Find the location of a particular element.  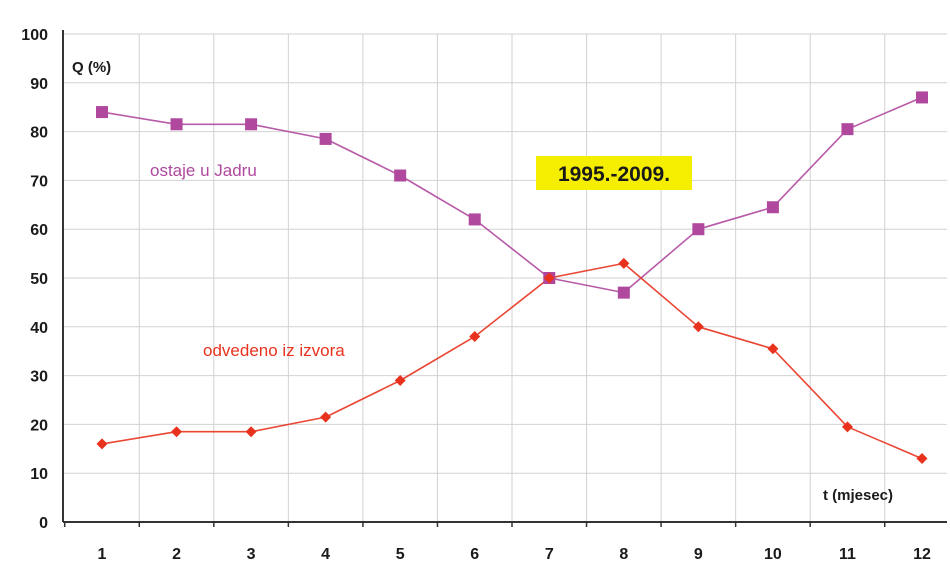

y-tick-label: 90 is located at coordinates (39, 84).